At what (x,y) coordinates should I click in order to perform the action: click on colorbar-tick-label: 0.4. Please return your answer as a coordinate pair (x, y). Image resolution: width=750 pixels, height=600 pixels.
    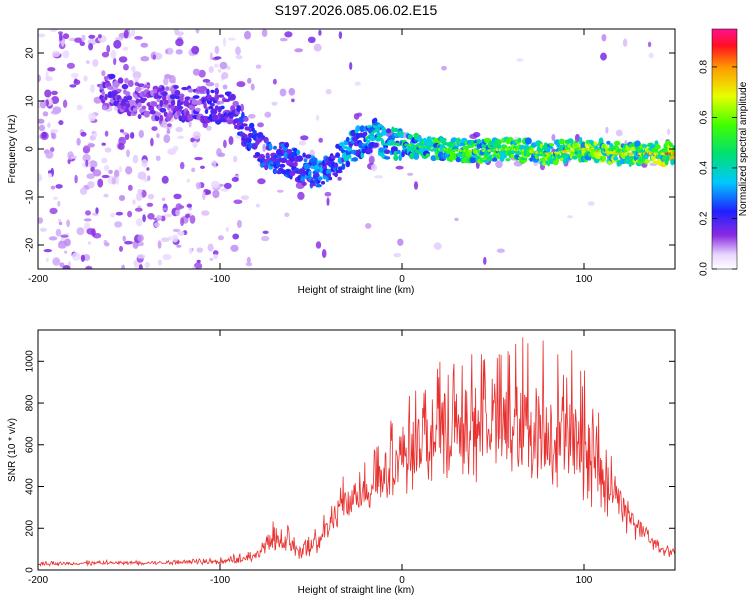
    Looking at the image, I should click on (704, 168).